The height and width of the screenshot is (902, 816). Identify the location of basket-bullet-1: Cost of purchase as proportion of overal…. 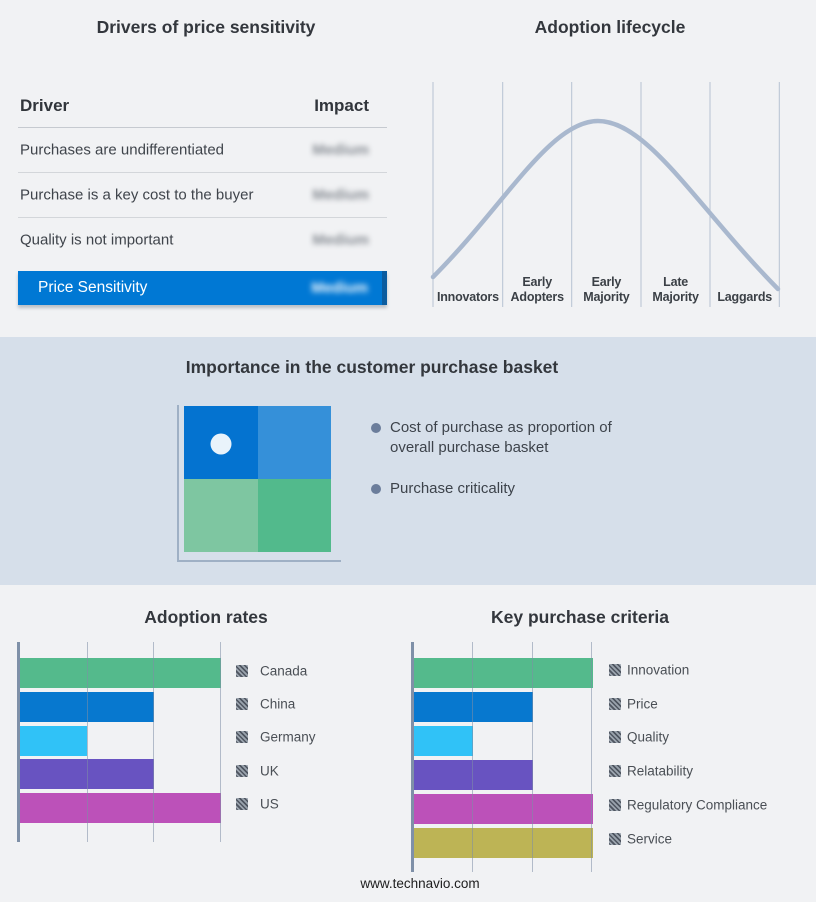
(502, 437).